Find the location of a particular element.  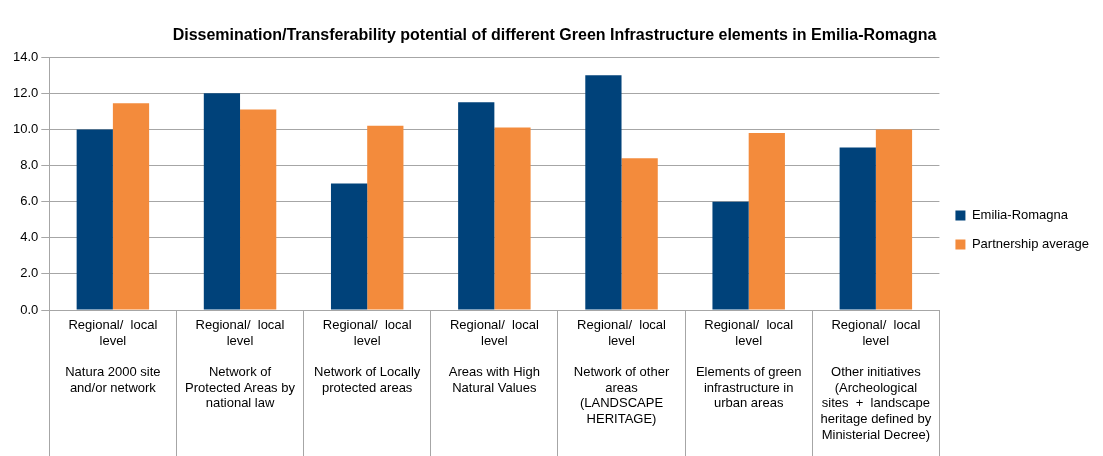

y-tick-label: 0.0 is located at coordinates (29, 309).